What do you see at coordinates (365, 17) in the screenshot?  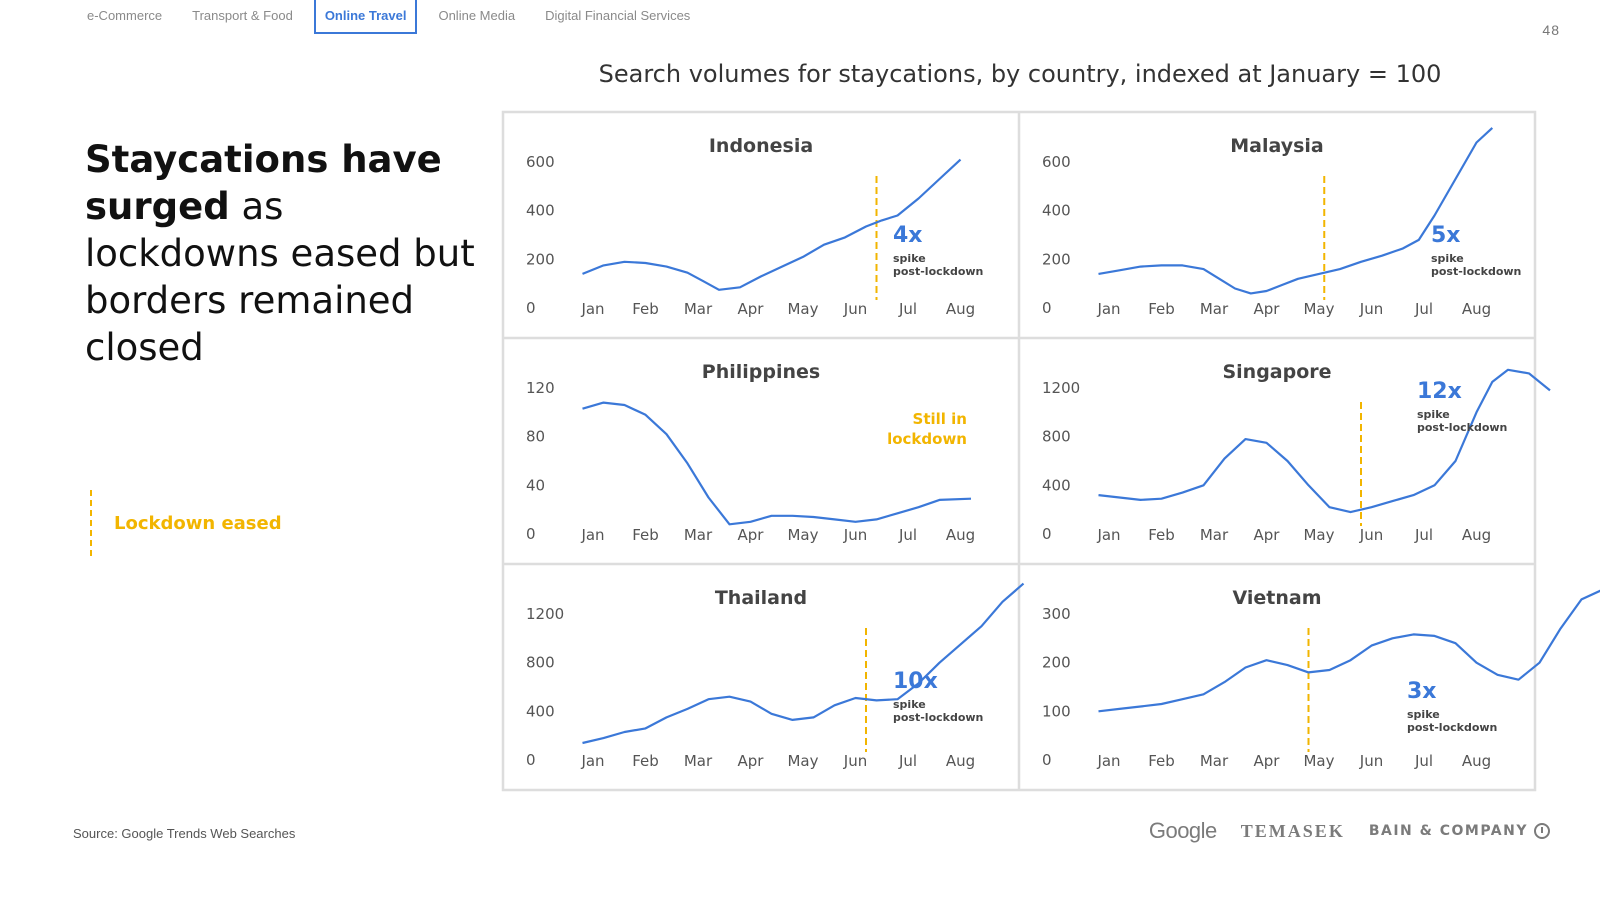 I see `tab-online-travel: Online Travel` at bounding box center [365, 17].